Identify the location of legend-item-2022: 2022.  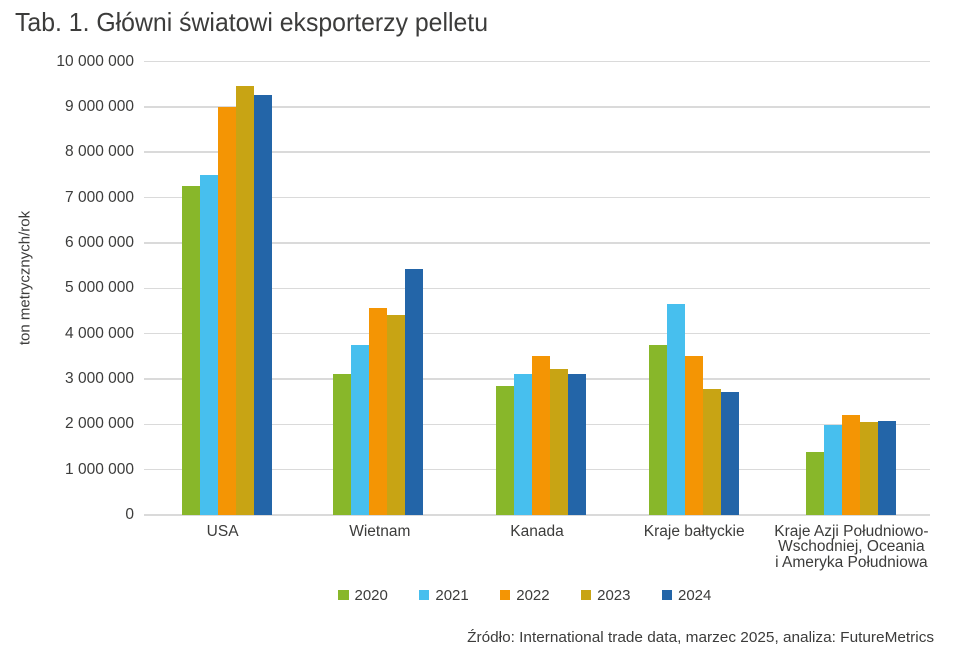
(524, 595).